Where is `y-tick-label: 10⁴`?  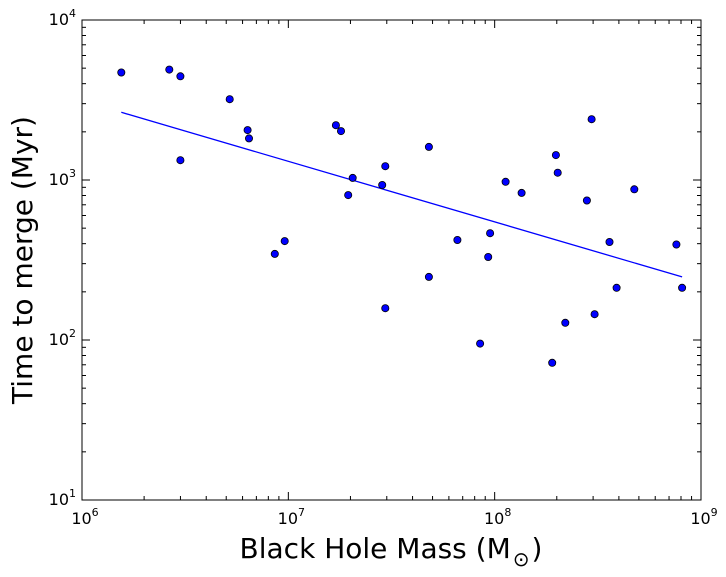 y-tick-label: 10⁴ is located at coordinates (62, 18).